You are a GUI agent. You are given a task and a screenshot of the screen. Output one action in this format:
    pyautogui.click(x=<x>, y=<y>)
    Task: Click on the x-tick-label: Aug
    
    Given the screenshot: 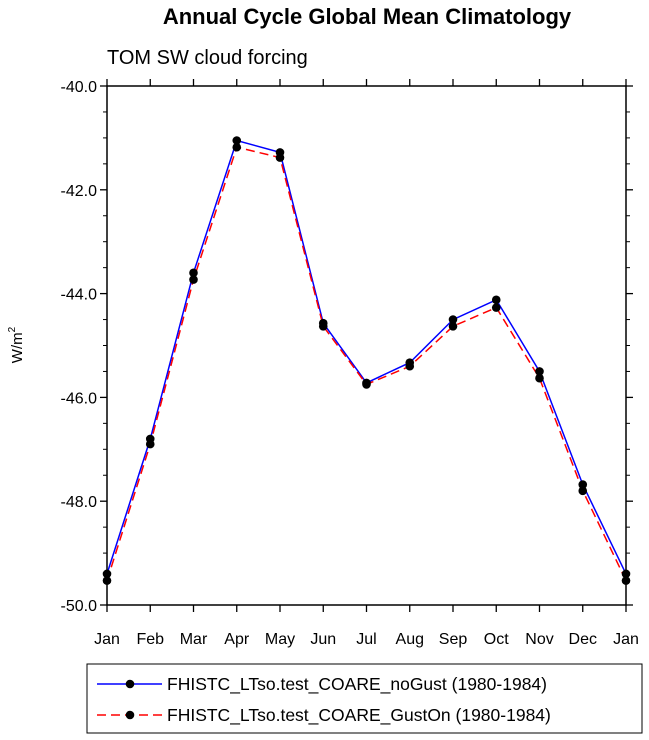 What is the action you would take?
    pyautogui.click(x=410, y=639)
    